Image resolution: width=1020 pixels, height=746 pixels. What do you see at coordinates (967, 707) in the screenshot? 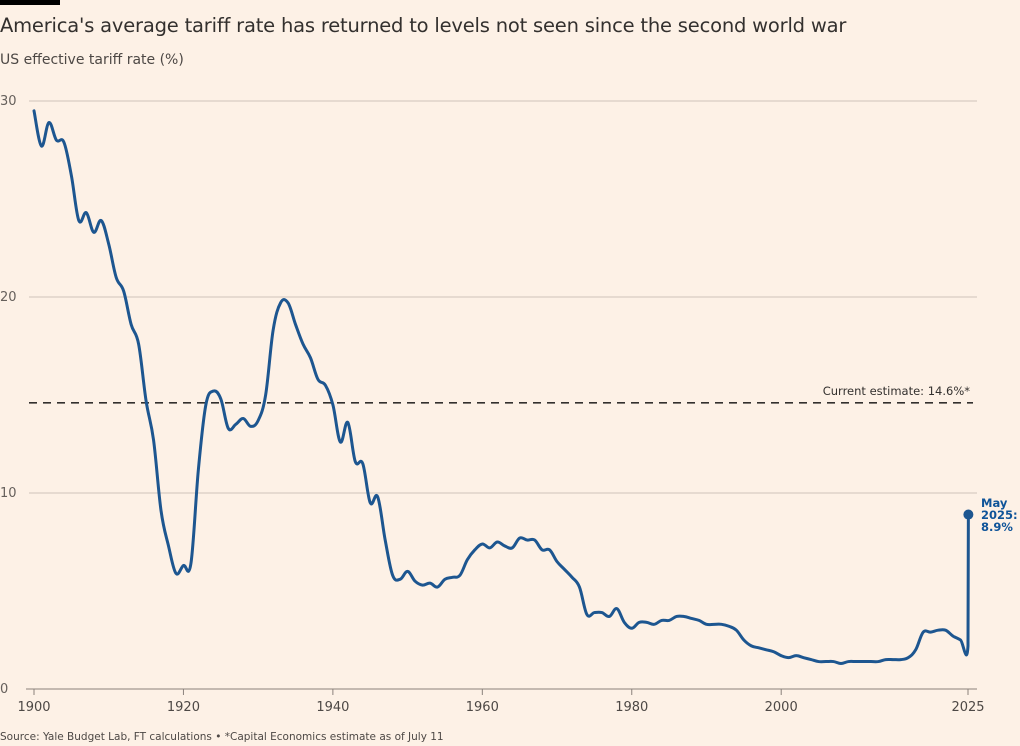
I see `x-tick-label: 2025` at bounding box center [967, 707].